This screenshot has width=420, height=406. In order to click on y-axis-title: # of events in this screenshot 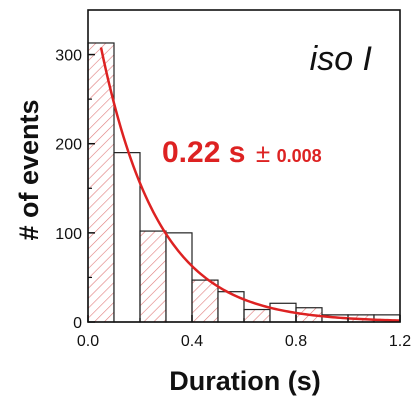, I will do `click(29, 169)`.